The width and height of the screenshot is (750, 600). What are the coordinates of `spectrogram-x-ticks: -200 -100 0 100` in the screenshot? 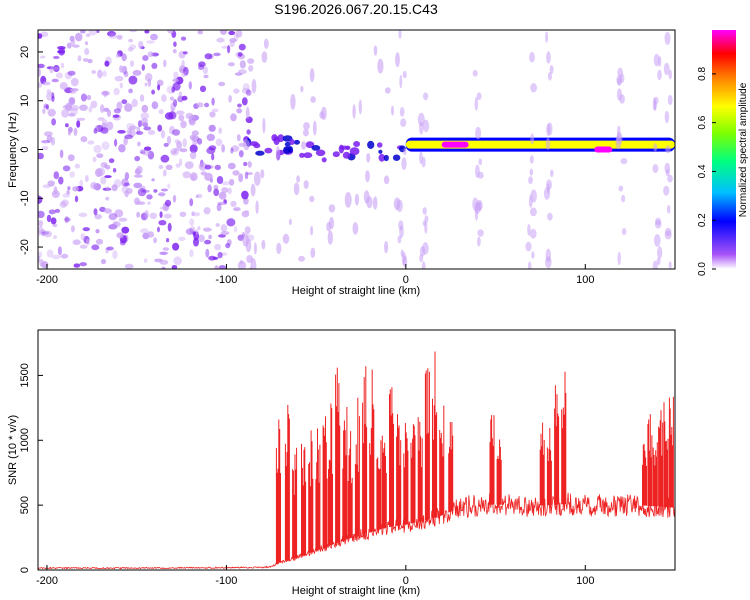 It's located at (315, 275).